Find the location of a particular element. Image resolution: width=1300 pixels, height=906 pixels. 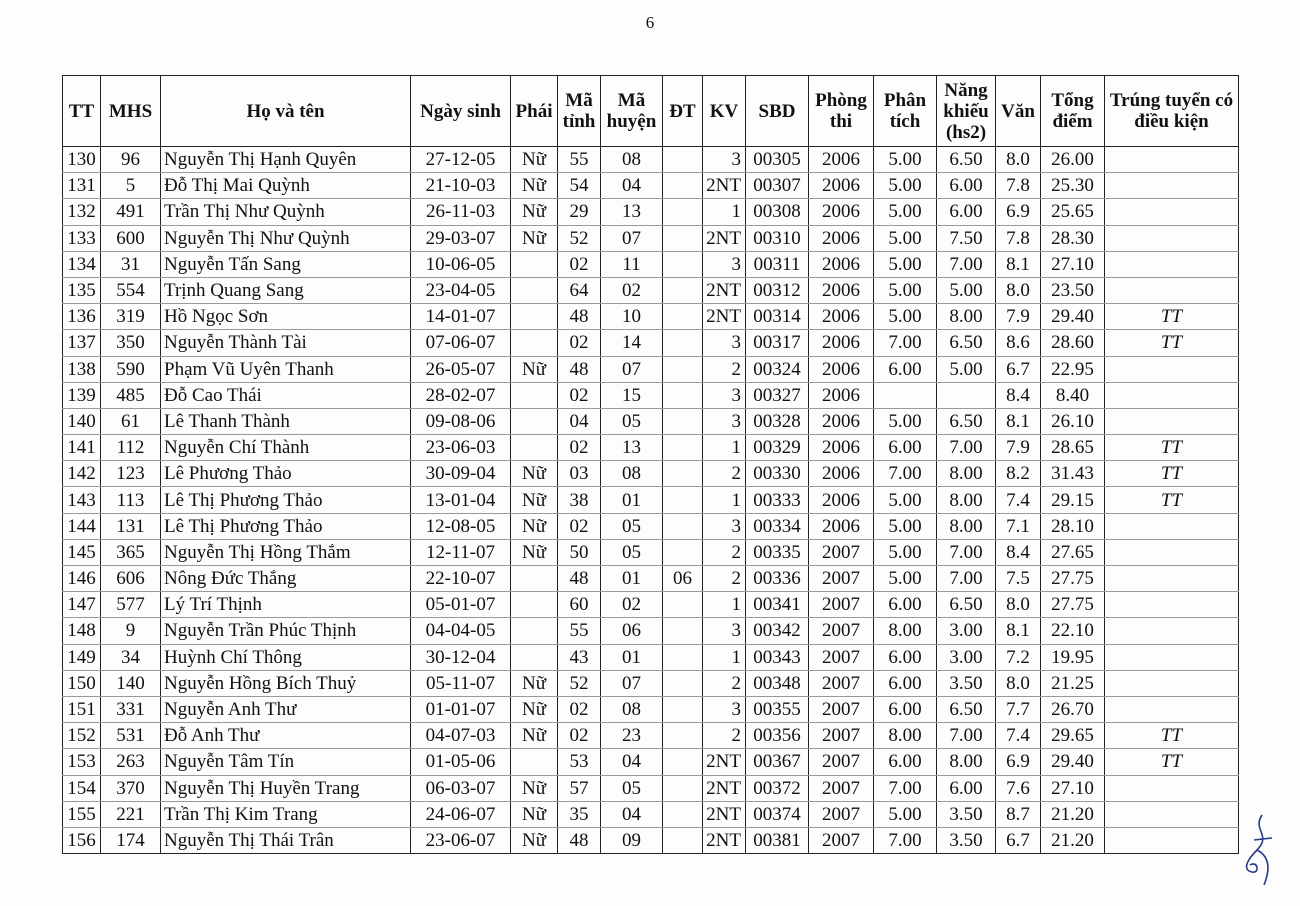

cell-nang-khieu: 3.50 is located at coordinates (966, 840).